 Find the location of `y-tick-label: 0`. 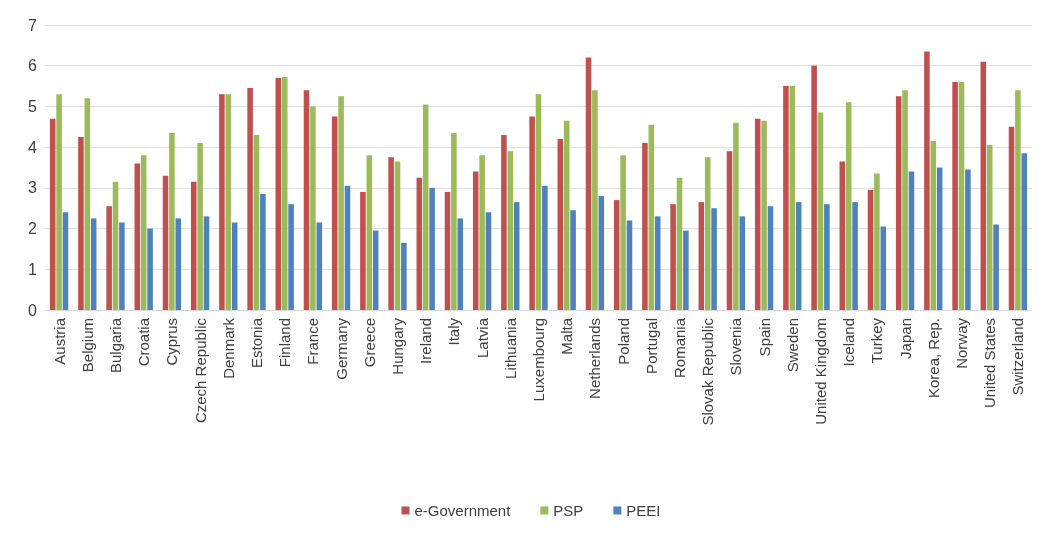

y-tick-label: 0 is located at coordinates (33, 310).